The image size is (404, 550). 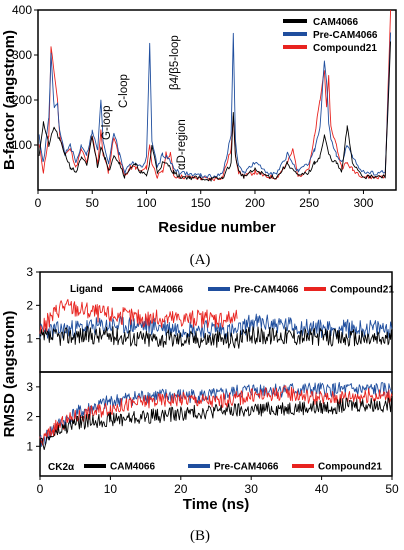 I want to click on x-tick-label: 10, so click(x=111, y=489).